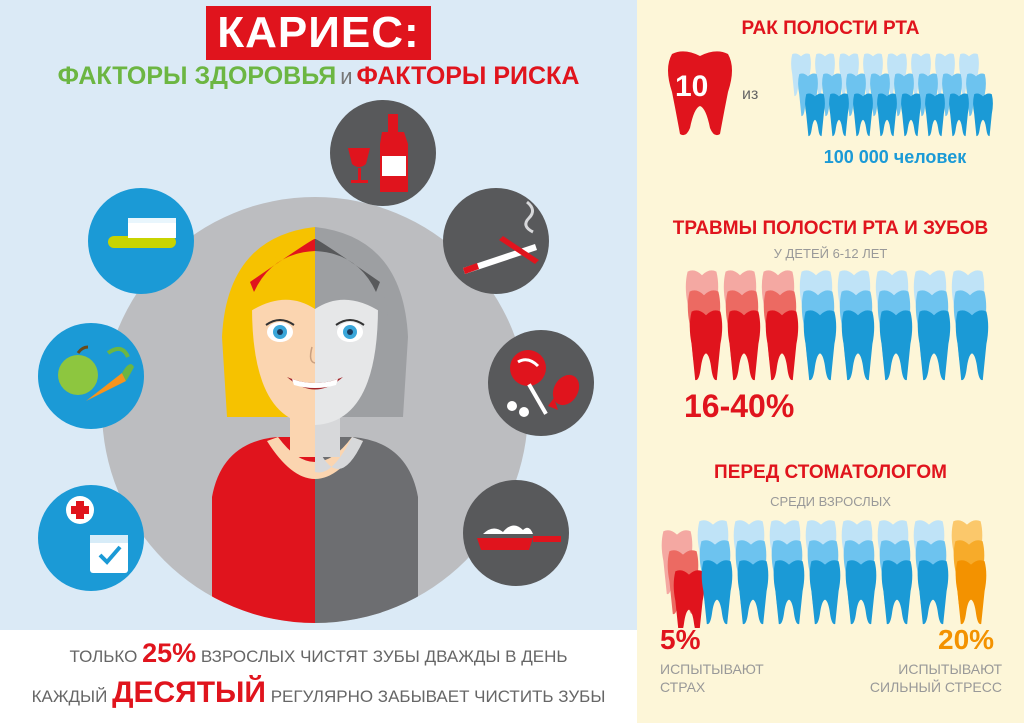  Describe the element at coordinates (142, 233) in the screenshot. I see `toothbrush-icon` at that location.